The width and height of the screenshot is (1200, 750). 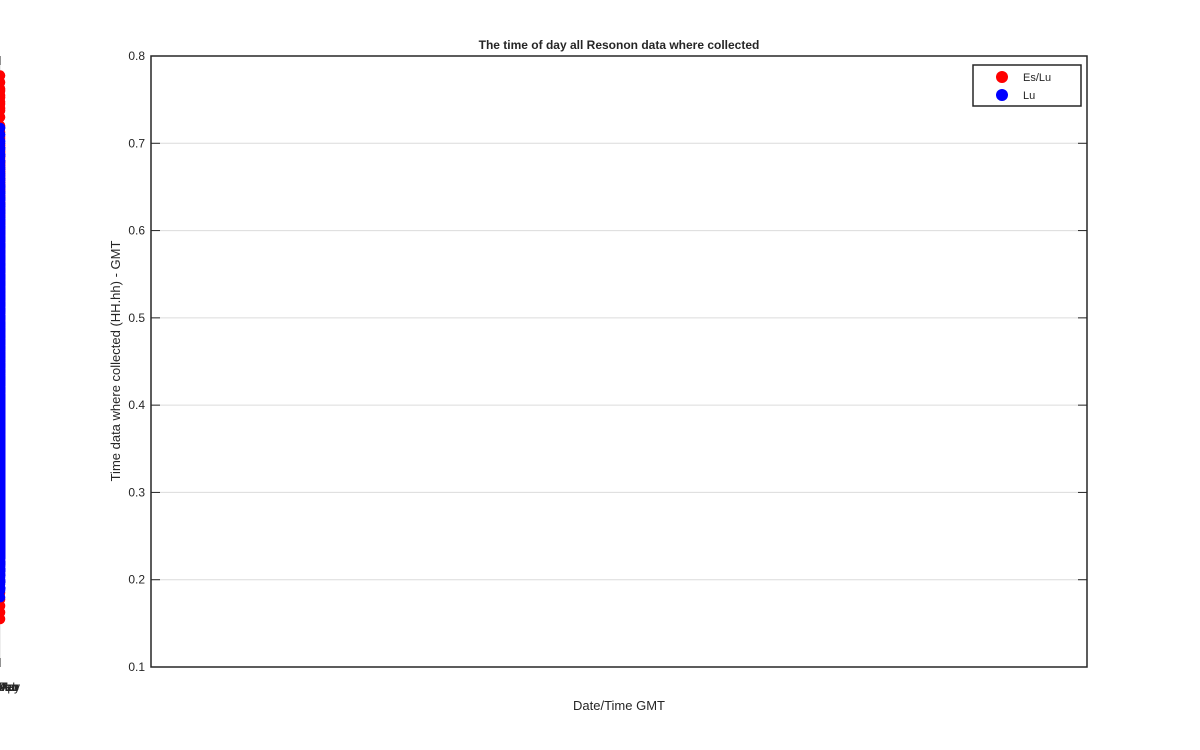 I want to click on series-lu, so click(x=3, y=362).